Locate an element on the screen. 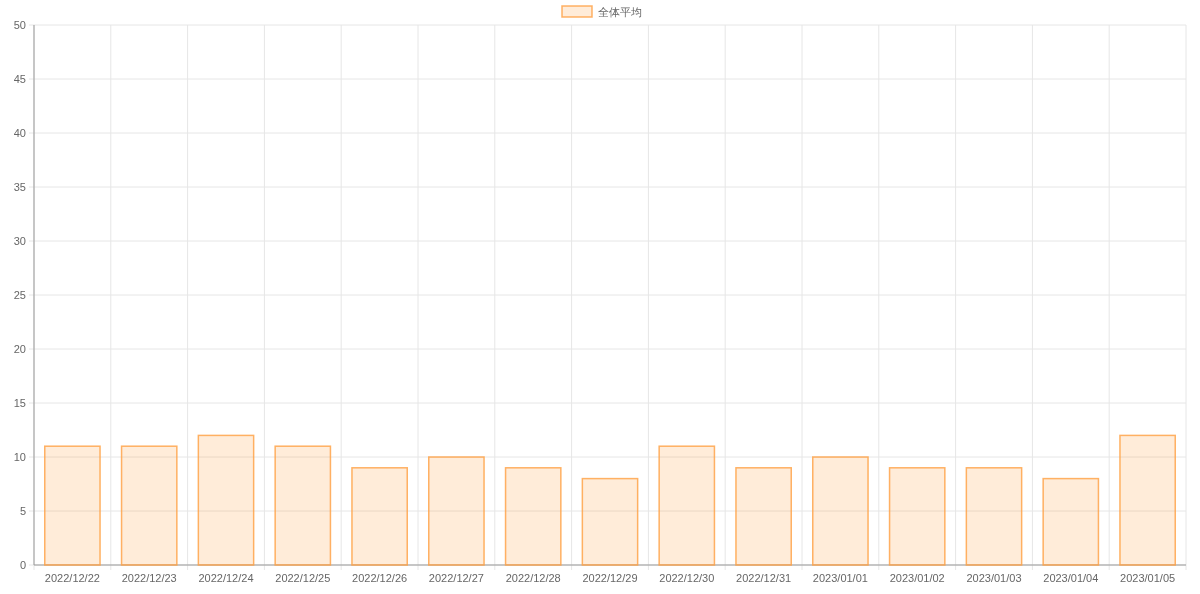  x-tick-label: 2022/12/27 is located at coordinates (456, 578).